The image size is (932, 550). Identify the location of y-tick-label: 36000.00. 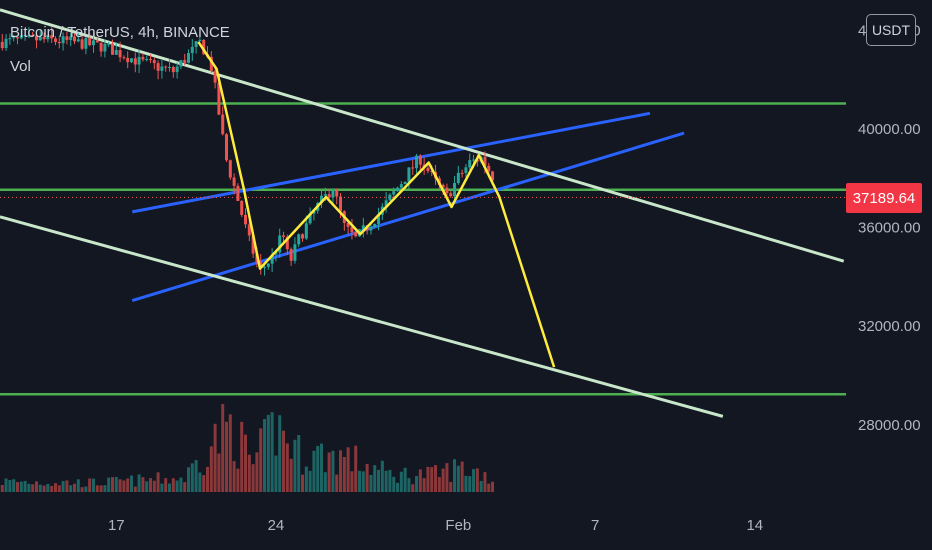
(889, 228).